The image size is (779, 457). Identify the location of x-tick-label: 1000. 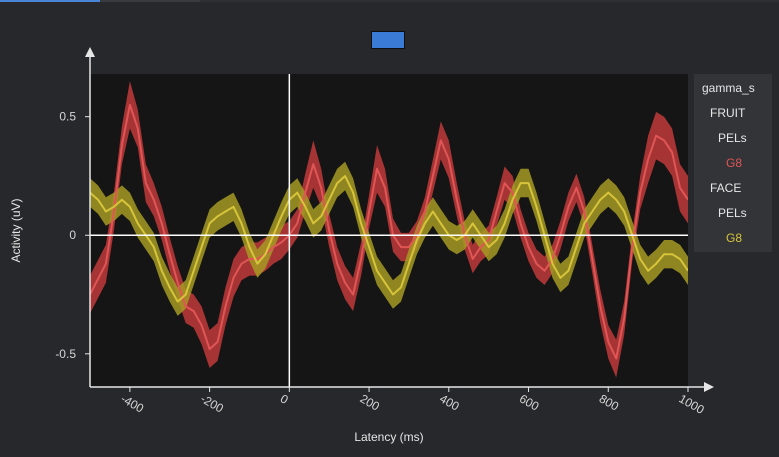
(692, 404).